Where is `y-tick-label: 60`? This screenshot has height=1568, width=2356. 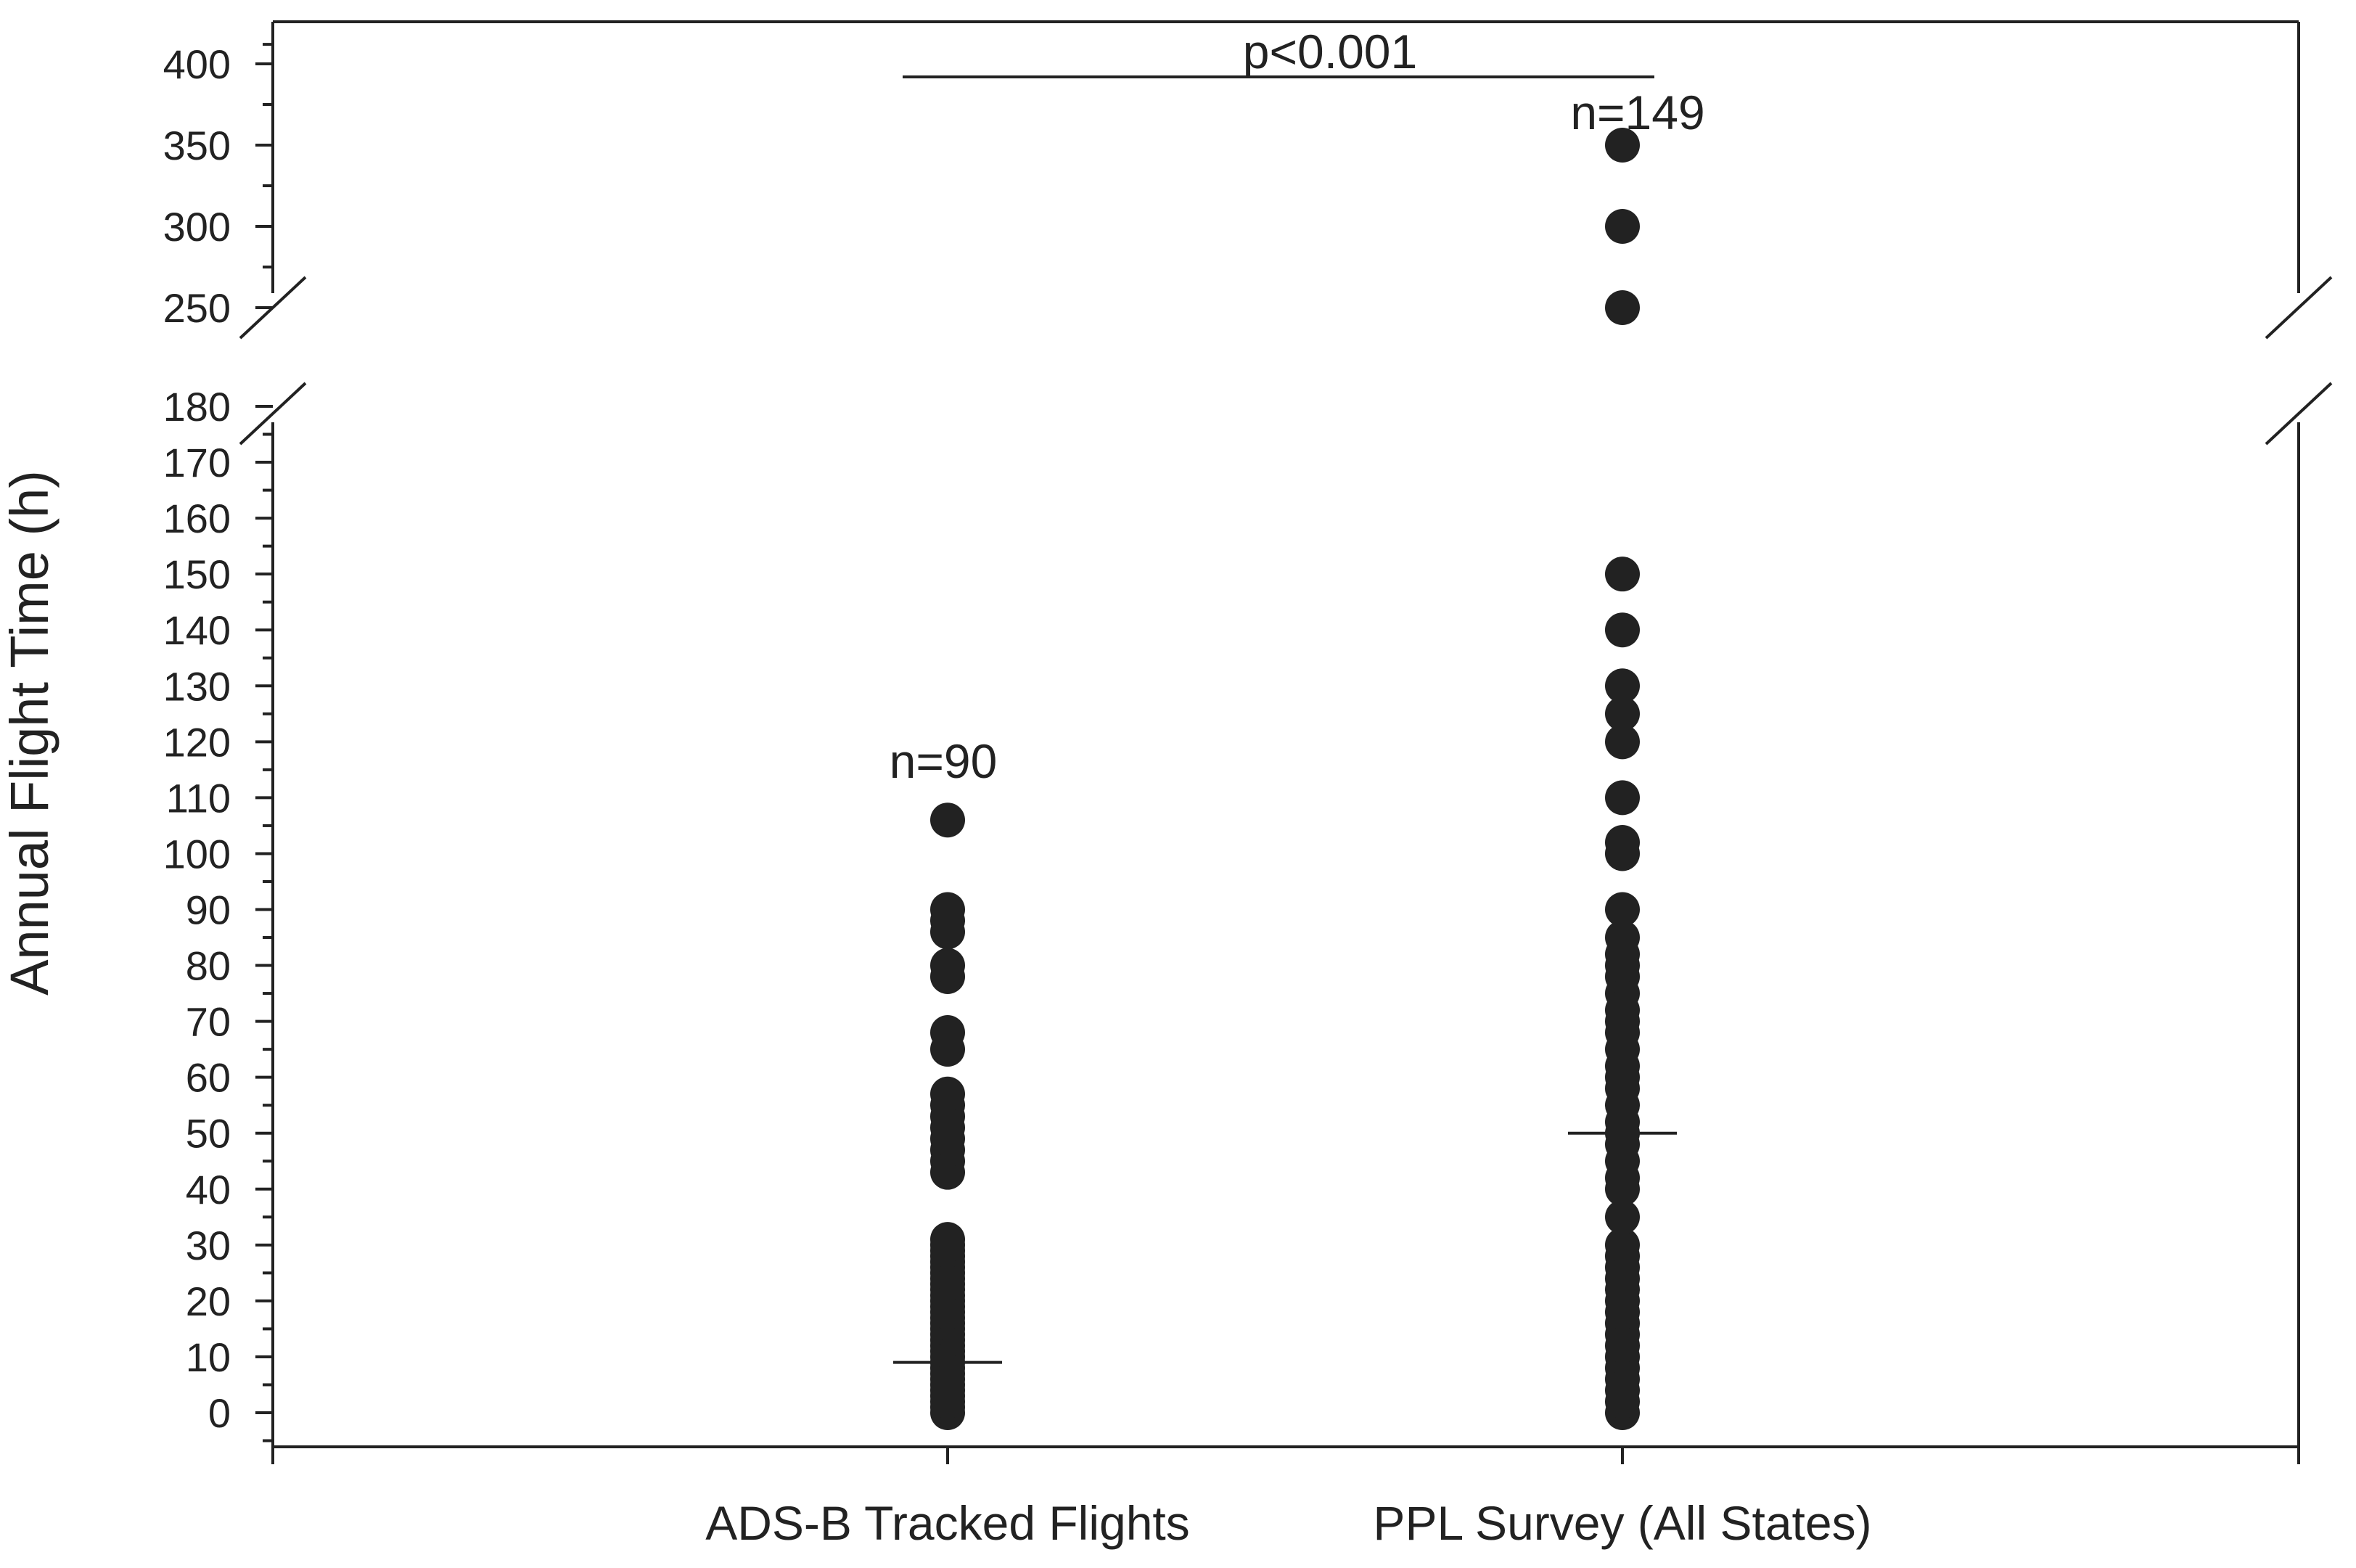
y-tick-label: 60 is located at coordinates (208, 1078).